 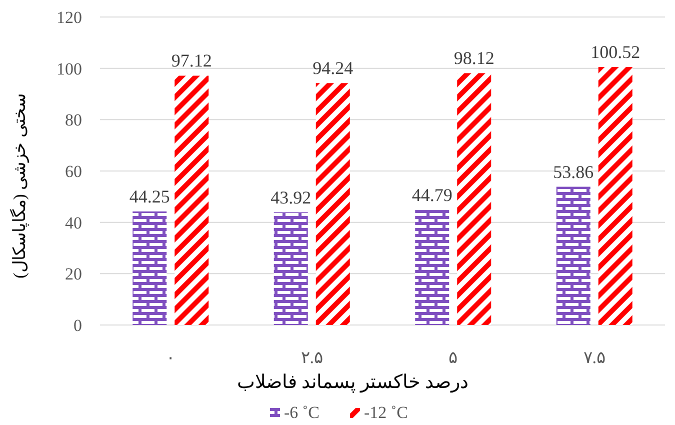 I want to click on legend-label: -6 ˚C, so click(x=302, y=412).